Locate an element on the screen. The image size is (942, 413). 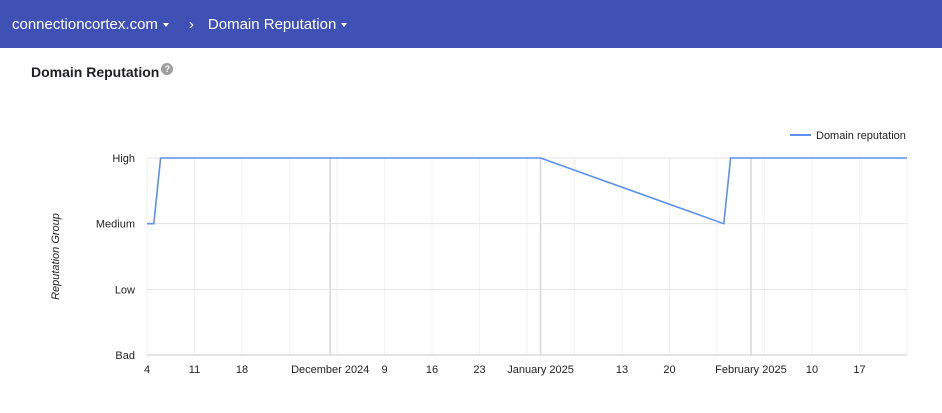
x-tick-label: 18 is located at coordinates (242, 370).